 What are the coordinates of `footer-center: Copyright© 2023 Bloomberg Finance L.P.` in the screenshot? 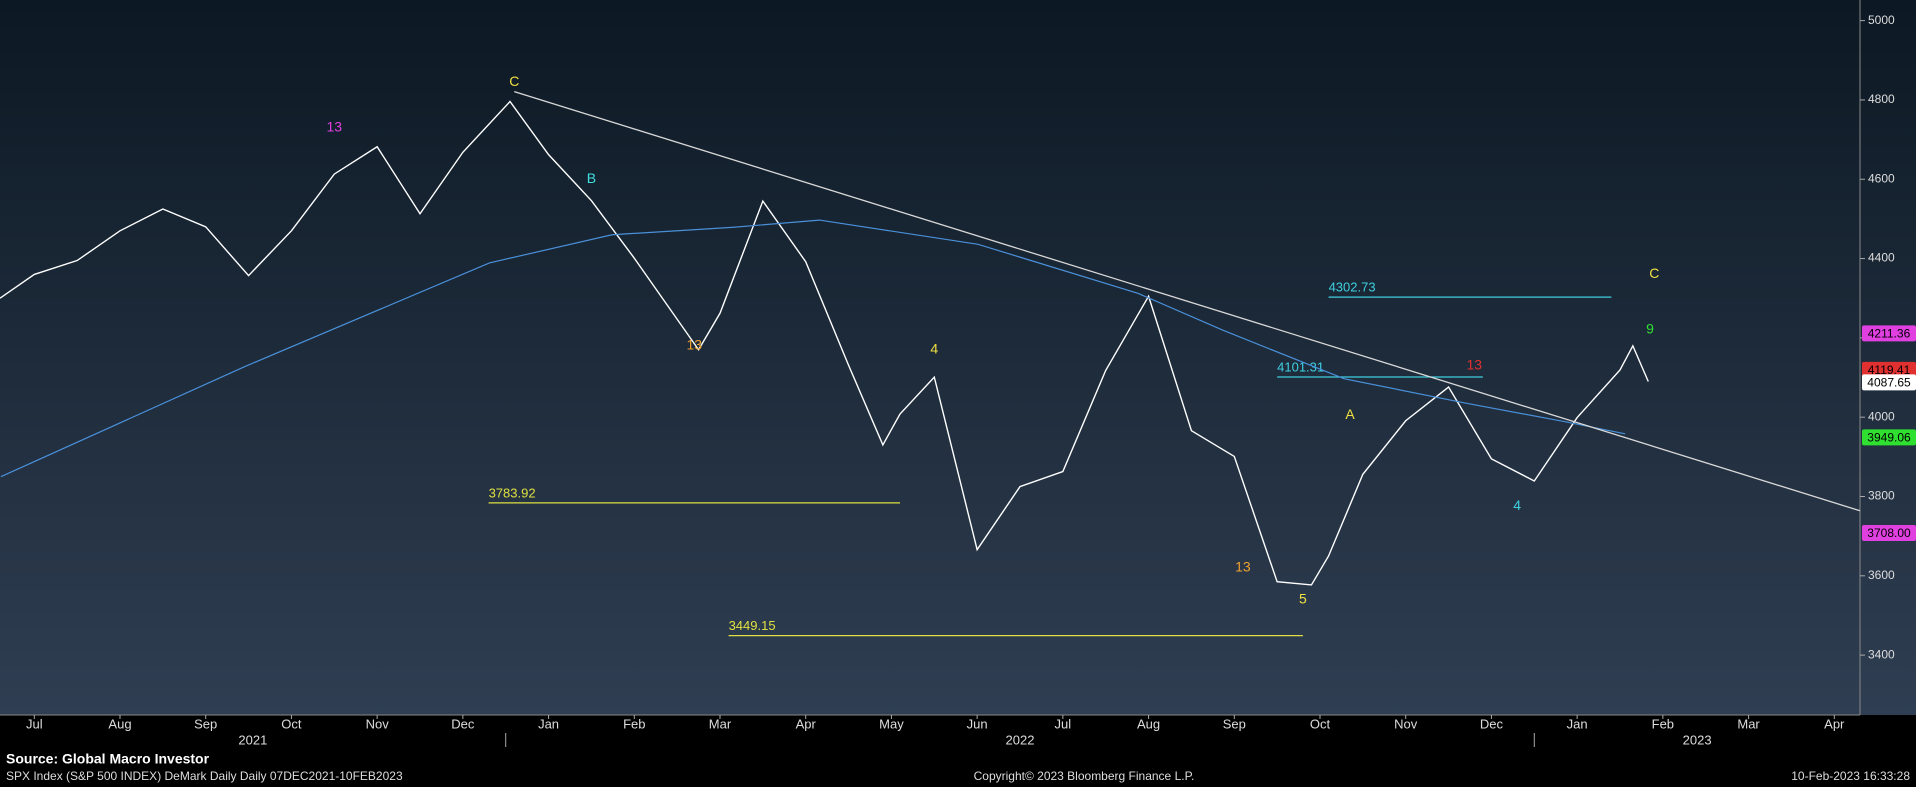 It's located at (1084, 776).